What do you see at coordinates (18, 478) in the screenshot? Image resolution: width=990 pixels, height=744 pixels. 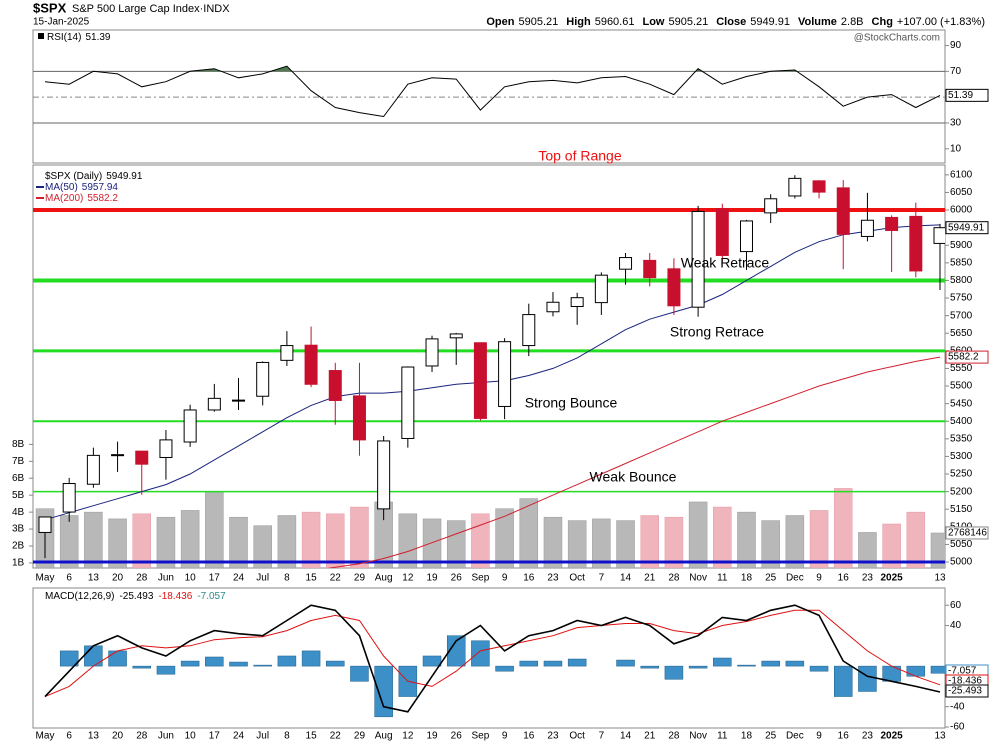 I see `volume-tick-label: 6B` at bounding box center [18, 478].